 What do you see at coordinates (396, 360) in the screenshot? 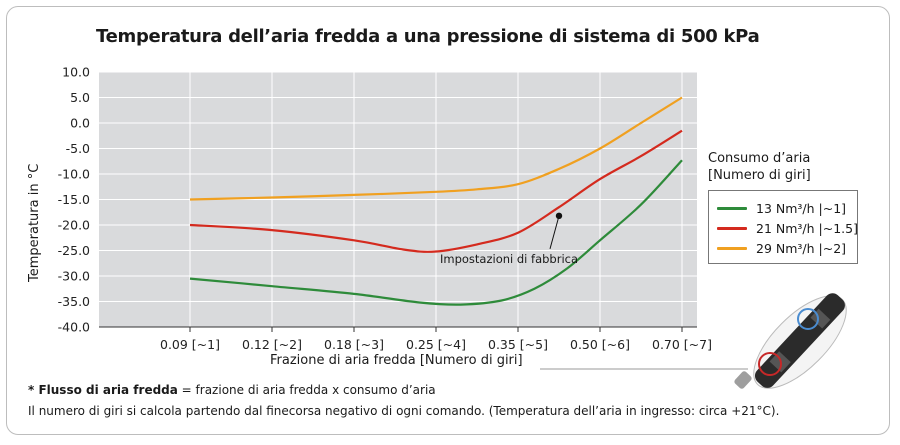
I see `x-axis-label: Frazione di aria fredda [Numero di giri]` at bounding box center [396, 360].